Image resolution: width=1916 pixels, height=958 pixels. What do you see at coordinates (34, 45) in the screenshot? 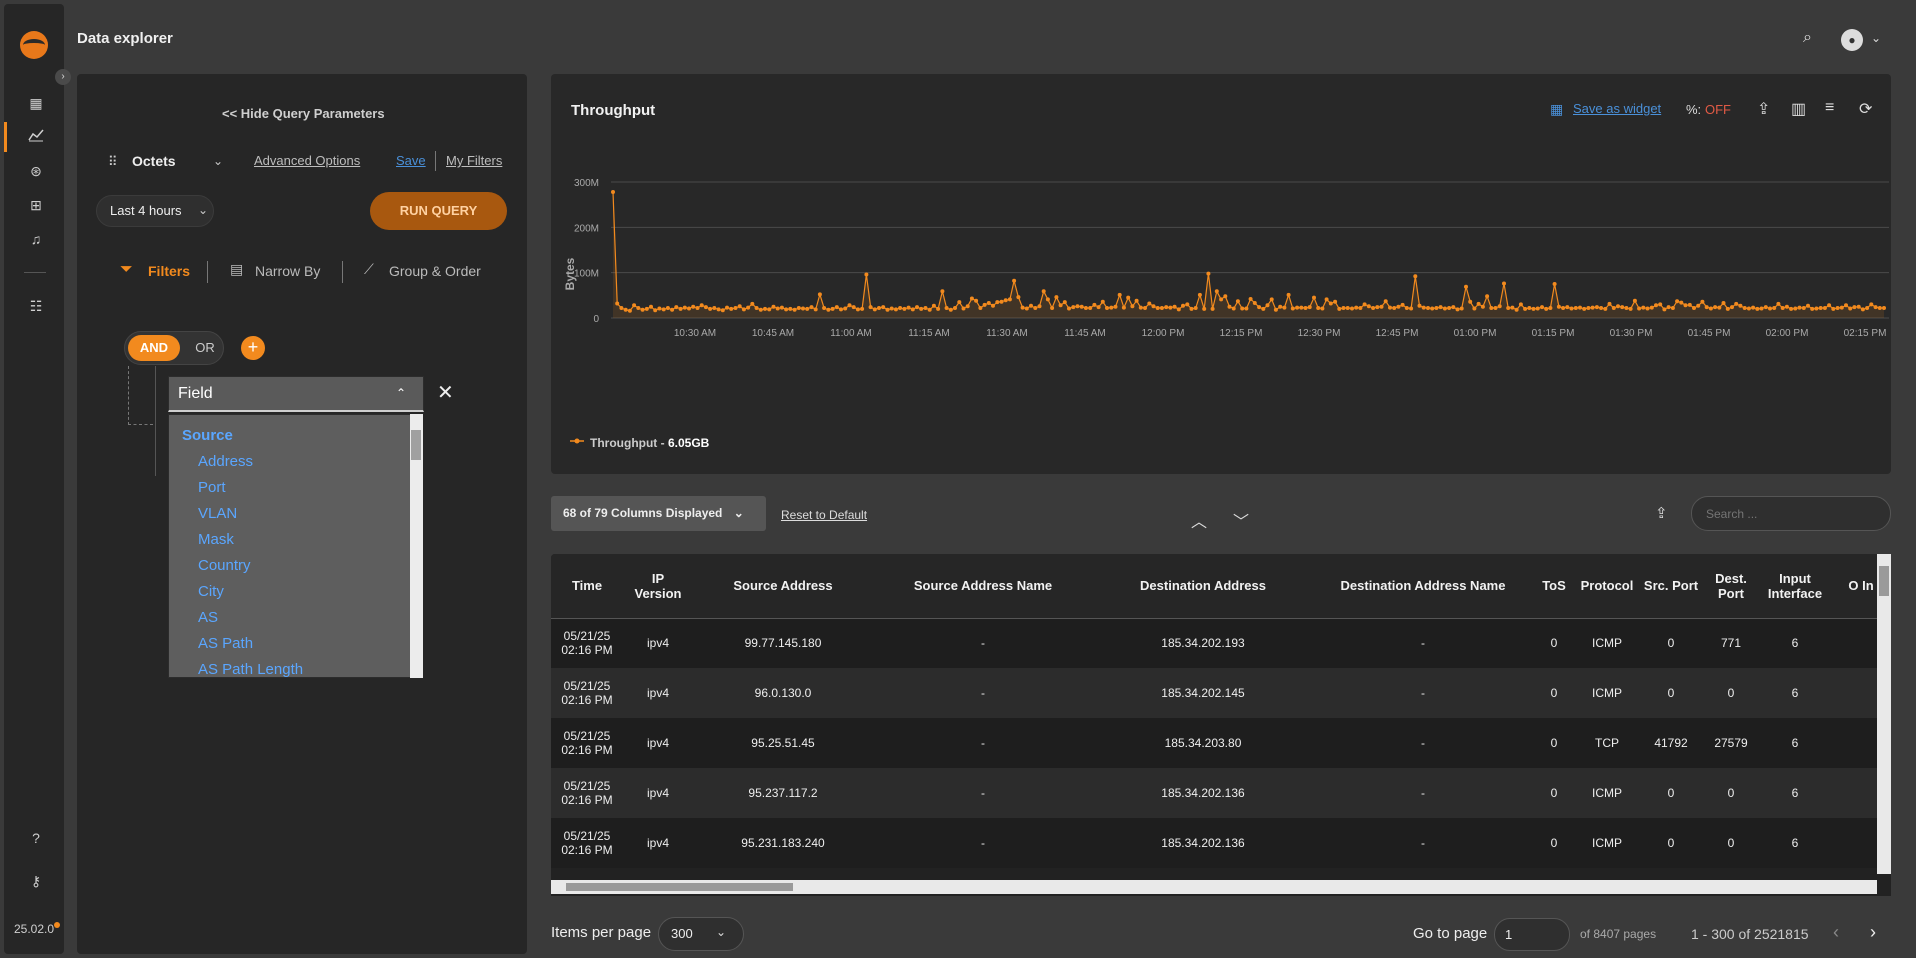
I see `app-logo` at bounding box center [34, 45].